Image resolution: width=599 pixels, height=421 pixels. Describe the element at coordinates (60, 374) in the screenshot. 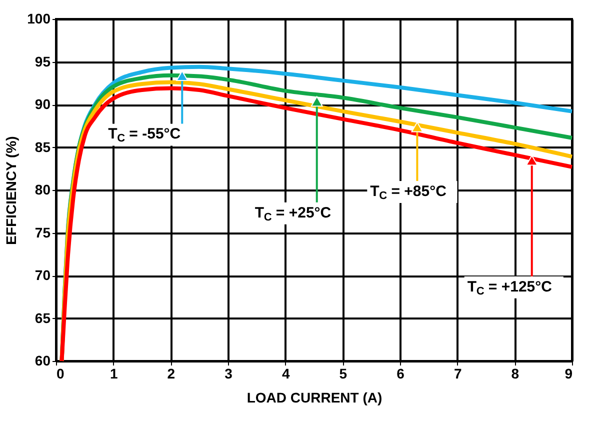

I see `x-tick-label: 0` at that location.